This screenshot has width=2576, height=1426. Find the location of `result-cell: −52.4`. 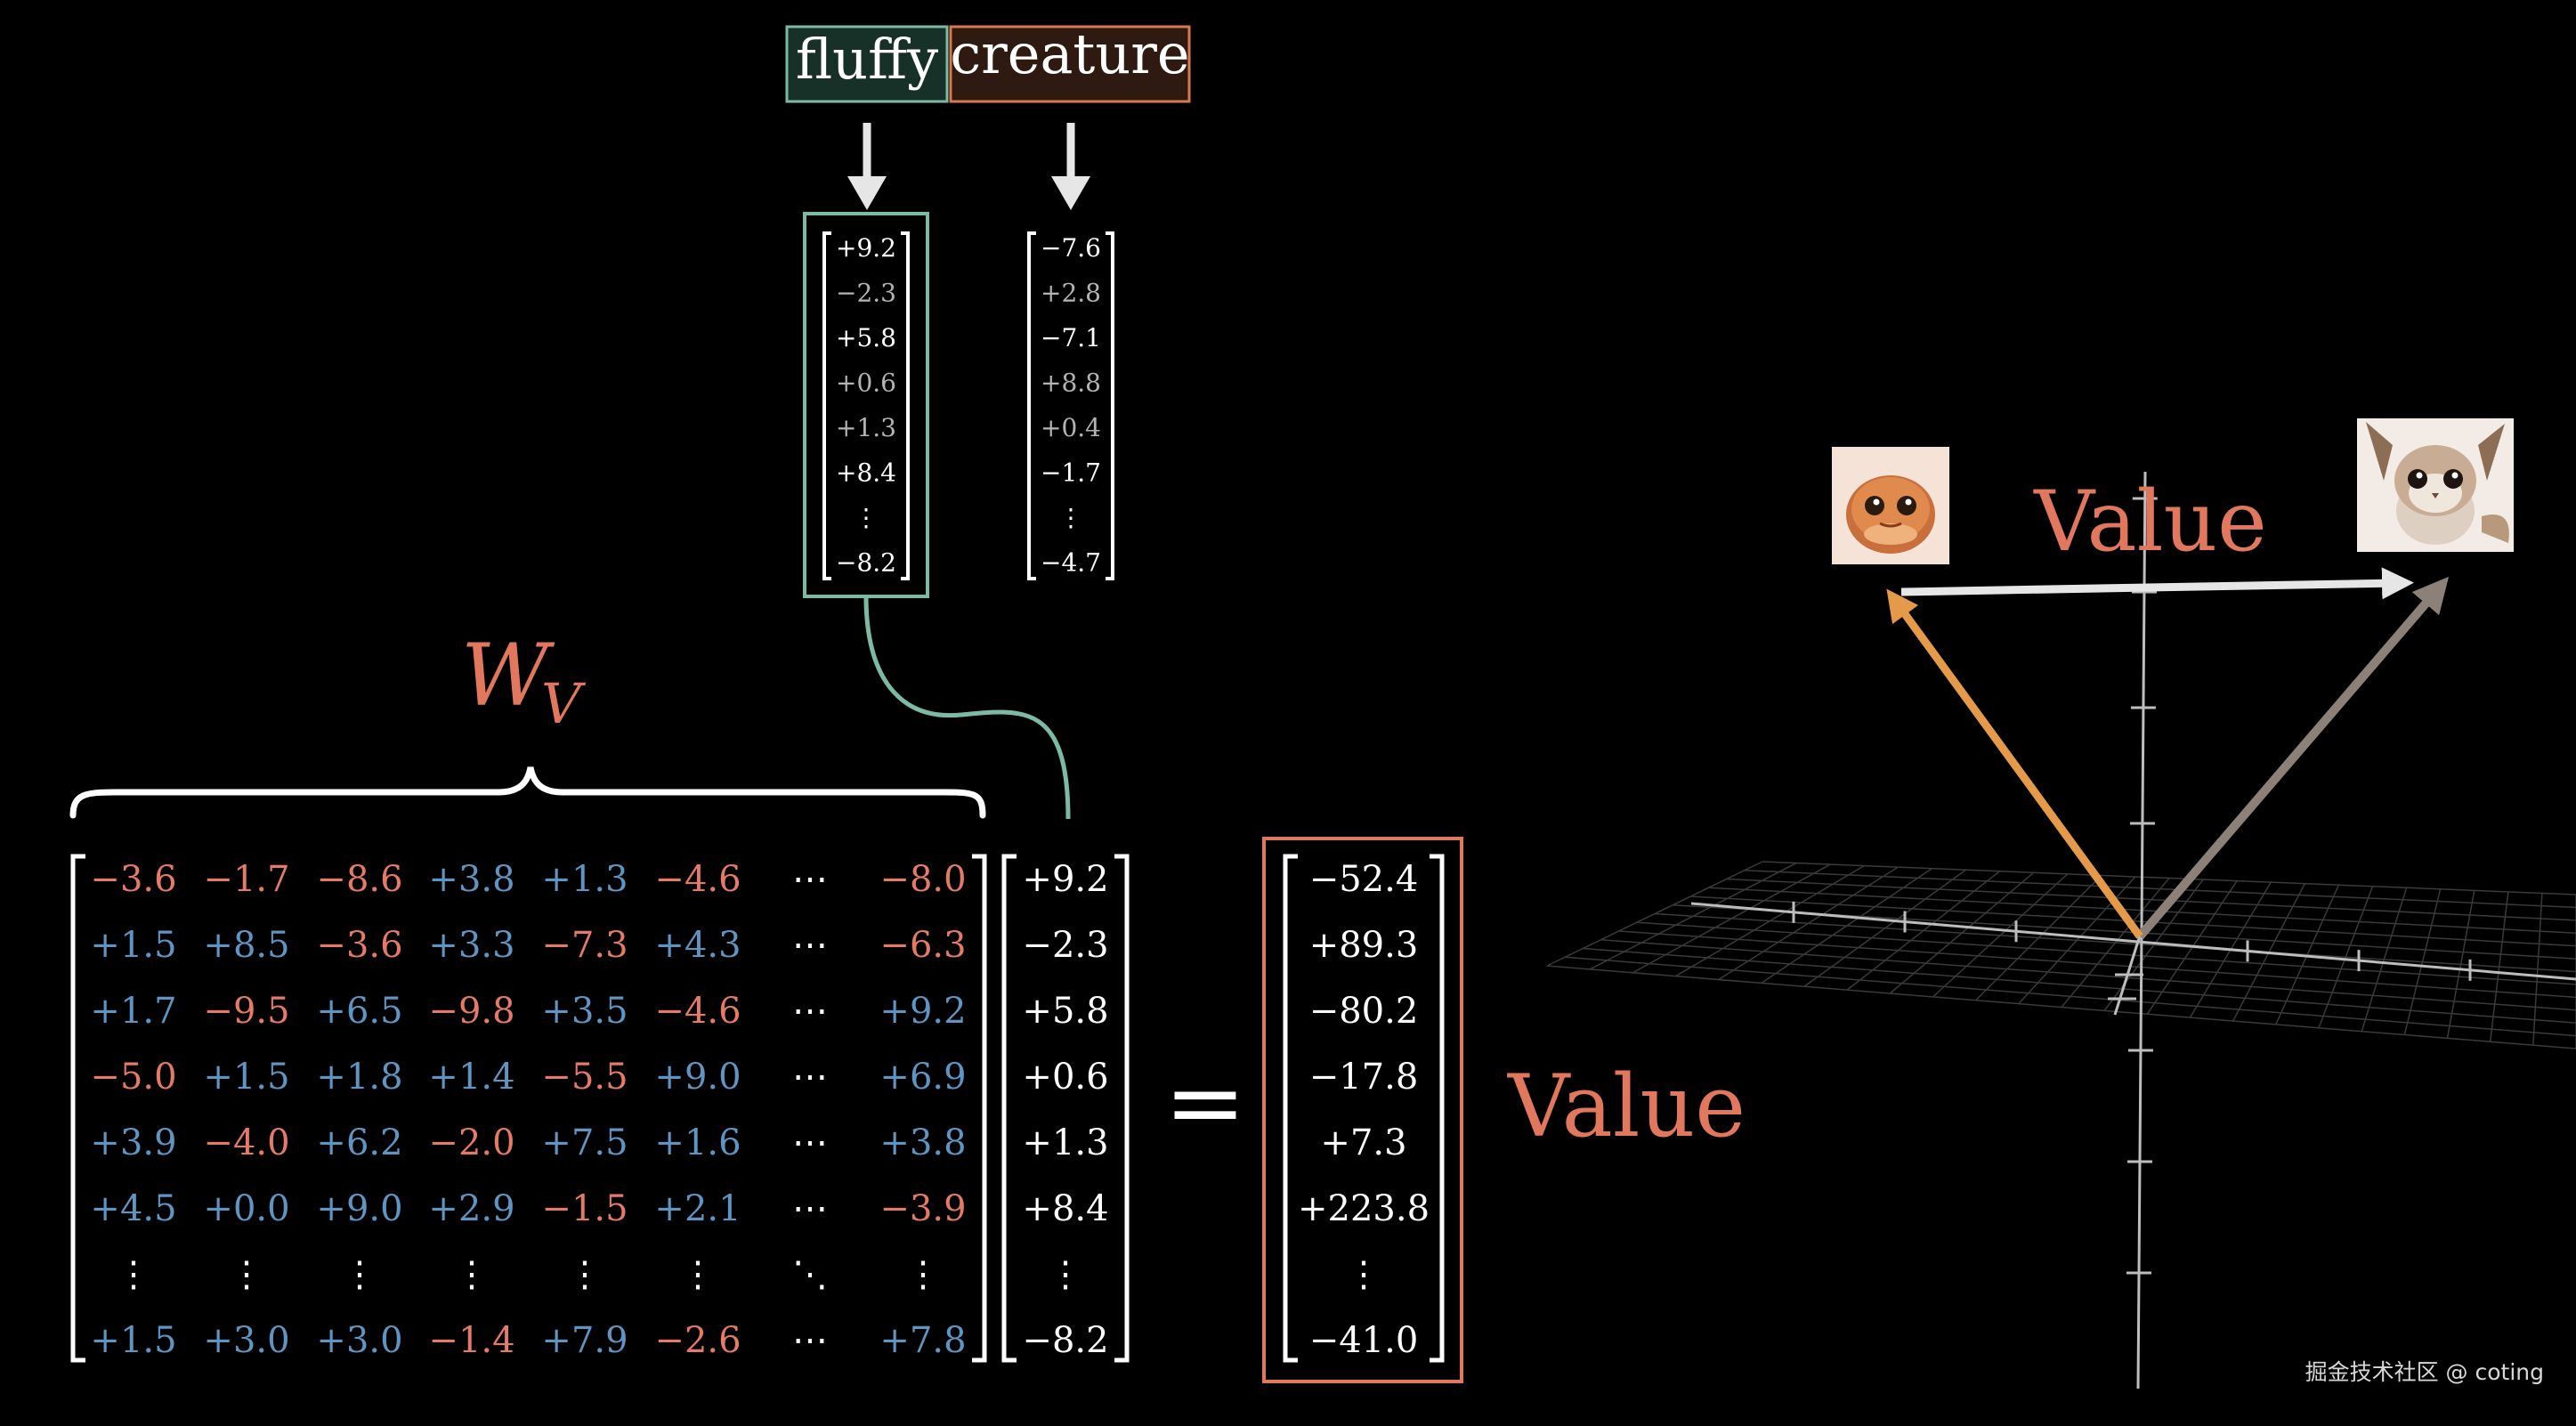

result-cell: −52.4 is located at coordinates (1364, 879).